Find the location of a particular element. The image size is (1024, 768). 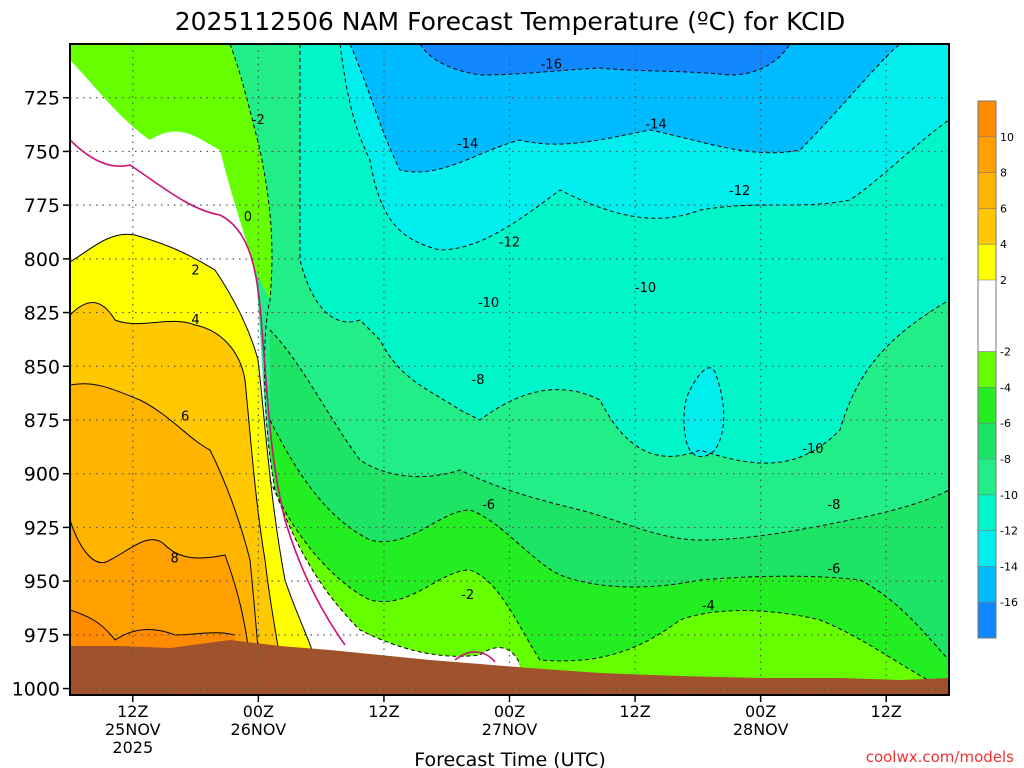

contour-label: 6 is located at coordinates (185, 417).